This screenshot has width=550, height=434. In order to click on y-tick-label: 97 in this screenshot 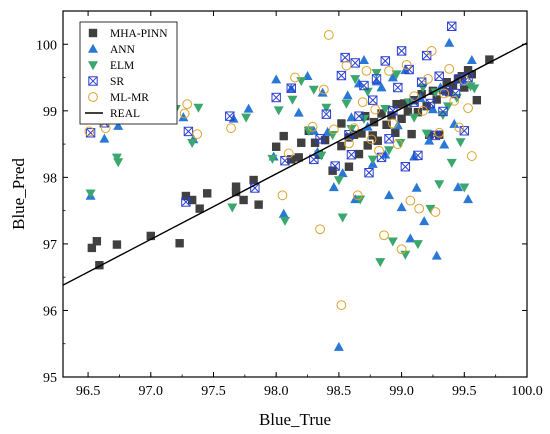, I will do `click(50, 245)`.